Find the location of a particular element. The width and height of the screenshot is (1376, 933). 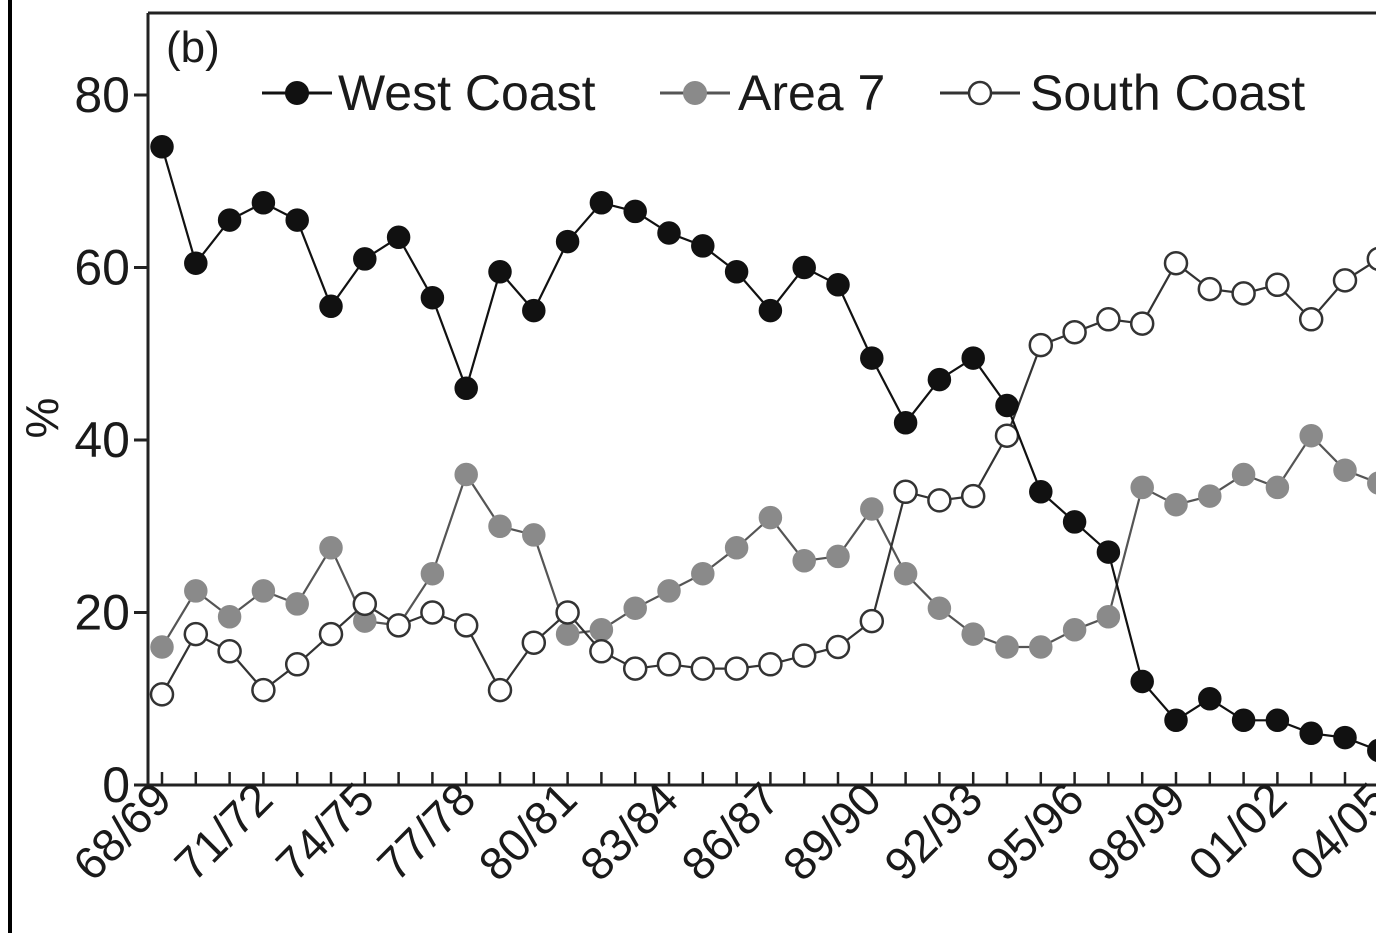

x-tick-label: 95/96 is located at coordinates (1034, 831).